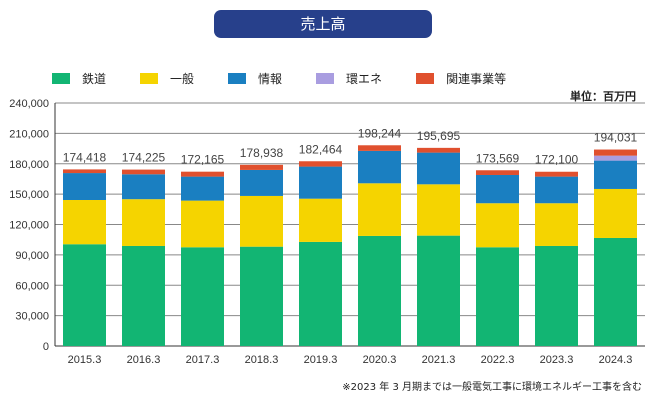 The height and width of the screenshot is (400, 650). I want to click on x-tick-label: 2023.3, so click(557, 360).